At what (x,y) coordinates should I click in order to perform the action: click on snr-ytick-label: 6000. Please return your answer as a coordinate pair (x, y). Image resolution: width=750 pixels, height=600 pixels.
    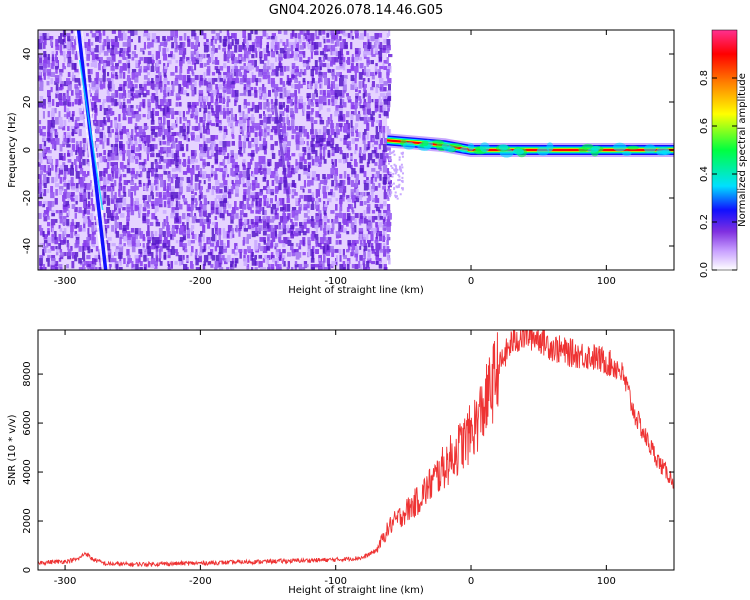
    Looking at the image, I should click on (27, 422).